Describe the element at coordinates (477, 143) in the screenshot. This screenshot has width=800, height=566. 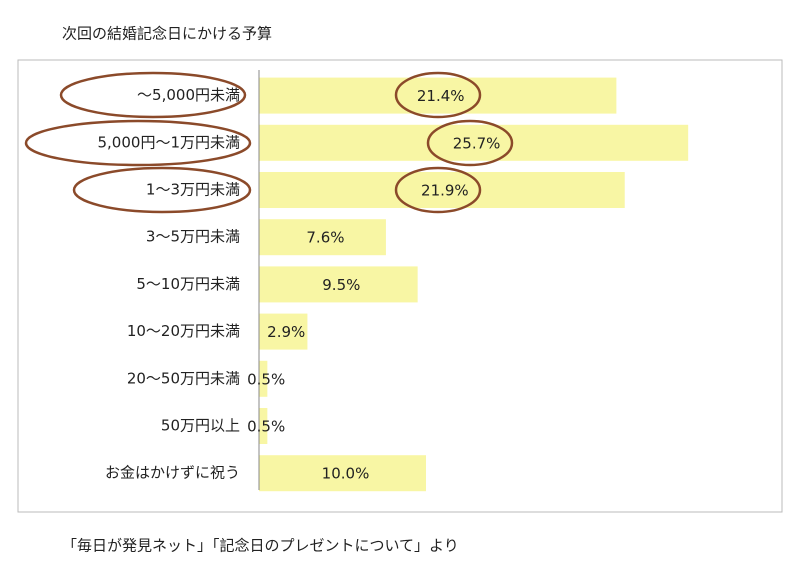
I see `value-label: 25.7%` at that location.